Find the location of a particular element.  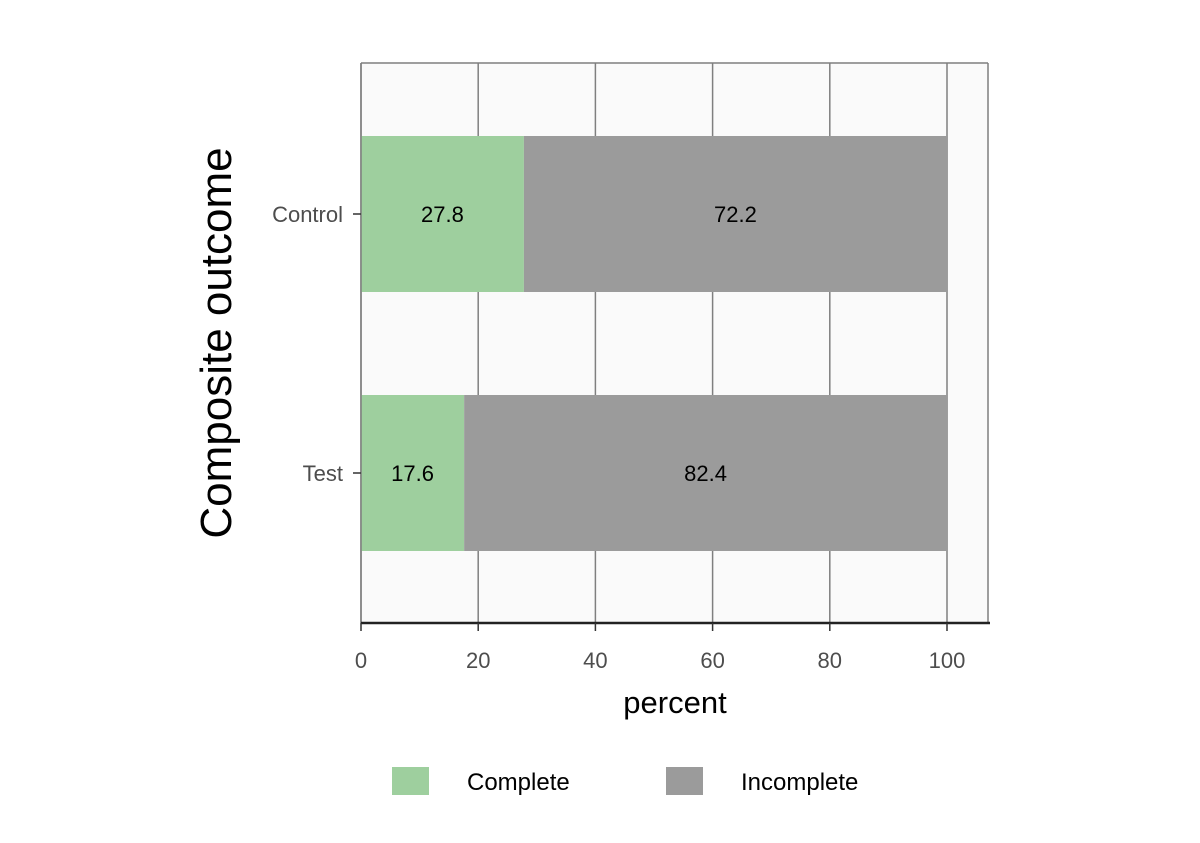

bar-labels: 27.8 72.2 17.6 82.4 is located at coordinates (574, 344).